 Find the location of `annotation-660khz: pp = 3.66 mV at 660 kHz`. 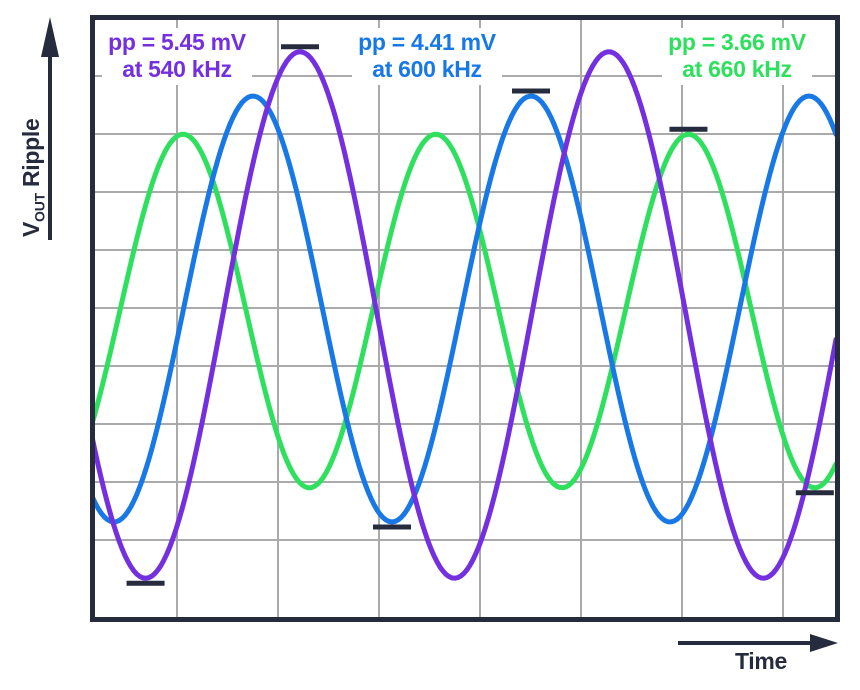

annotation-660khz: pp = 3.66 mV at 660 kHz is located at coordinates (737, 56).